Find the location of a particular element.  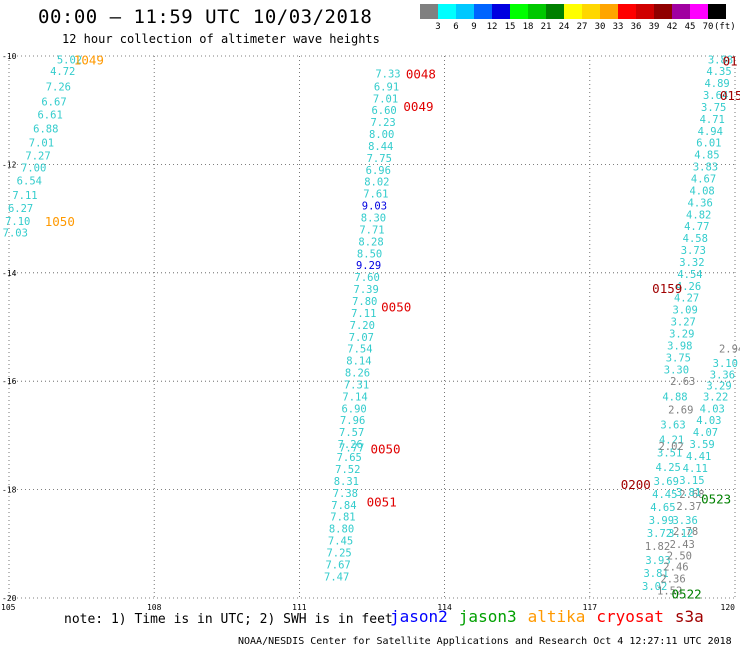

wave-height-value: 6.60 is located at coordinates (383, 111).